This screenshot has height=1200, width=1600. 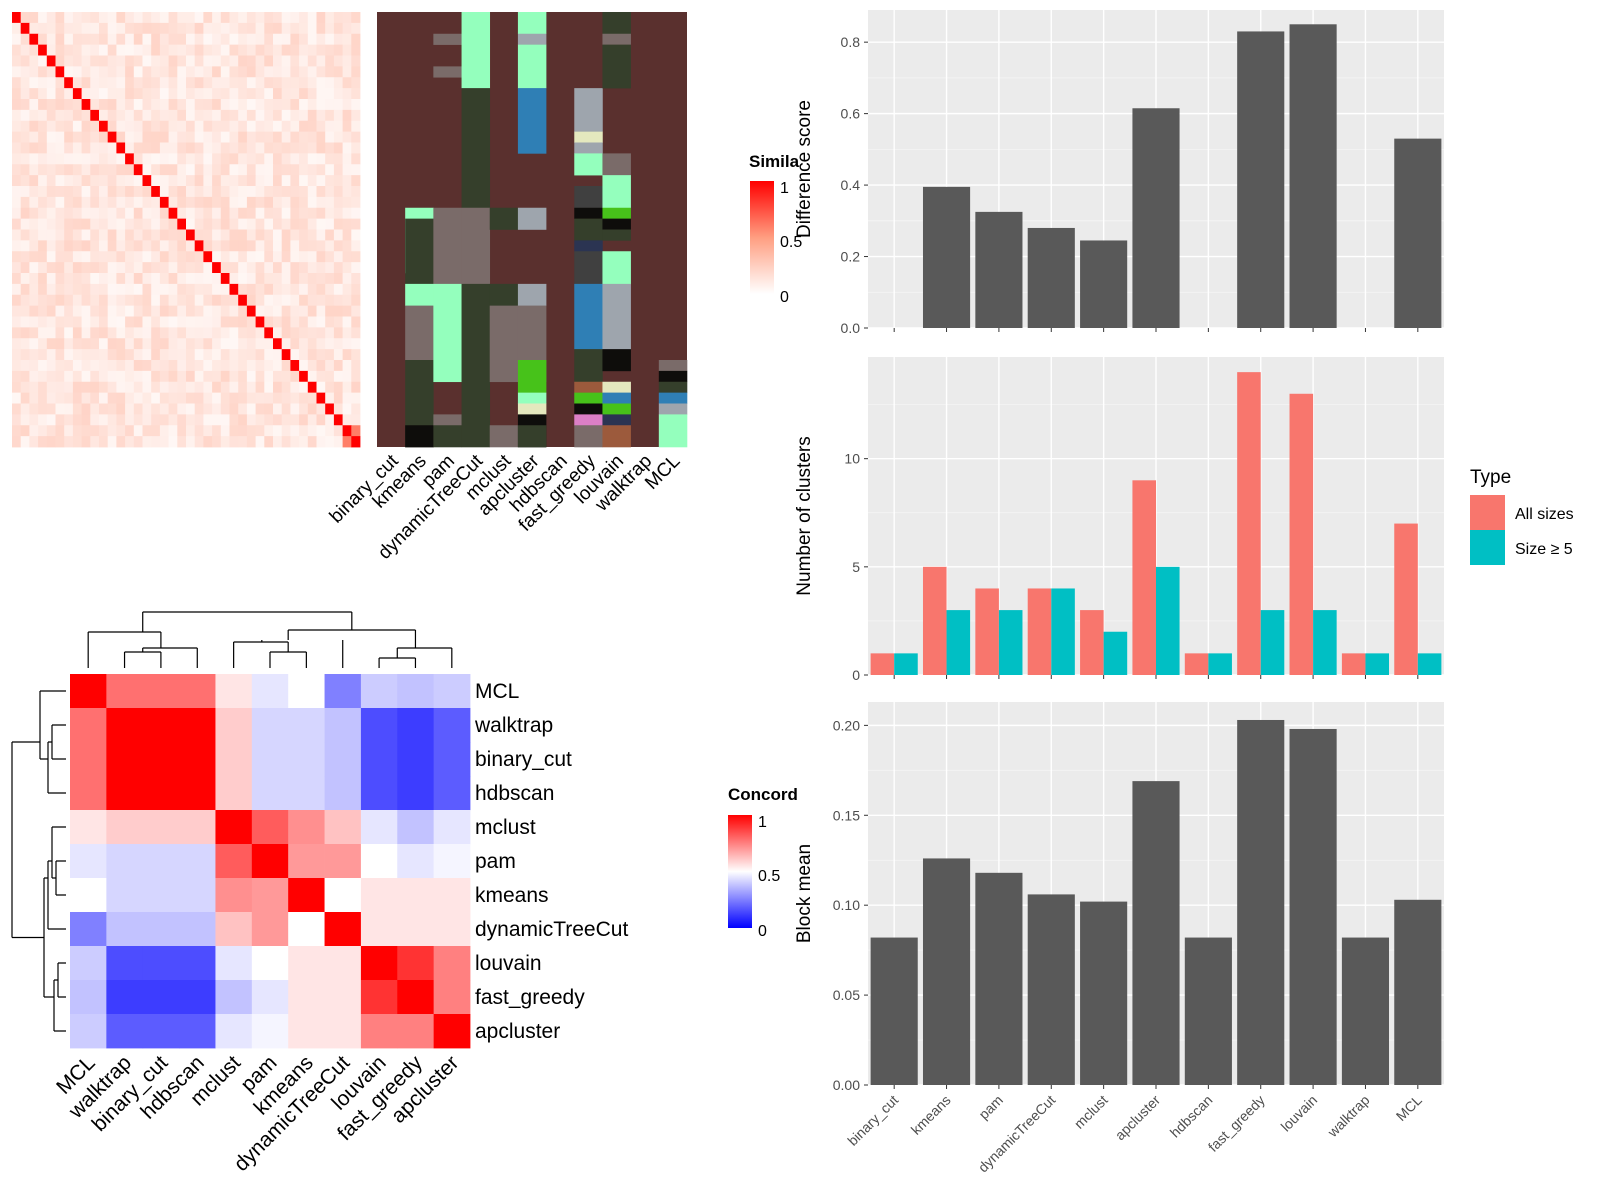 What do you see at coordinates (288, 659) in the screenshot?
I see `dendrogram-branch` at bounding box center [288, 659].